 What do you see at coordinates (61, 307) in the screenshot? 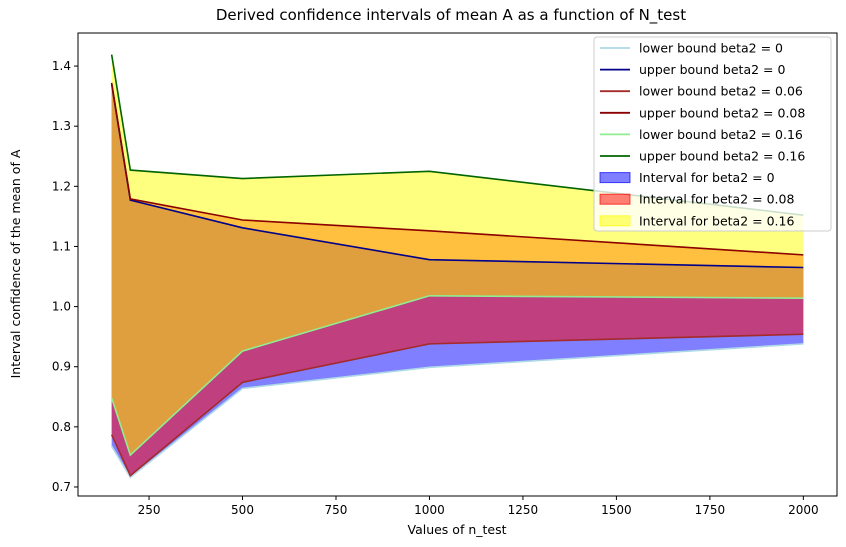
I see `y-tick-label: 1.0` at bounding box center [61, 307].